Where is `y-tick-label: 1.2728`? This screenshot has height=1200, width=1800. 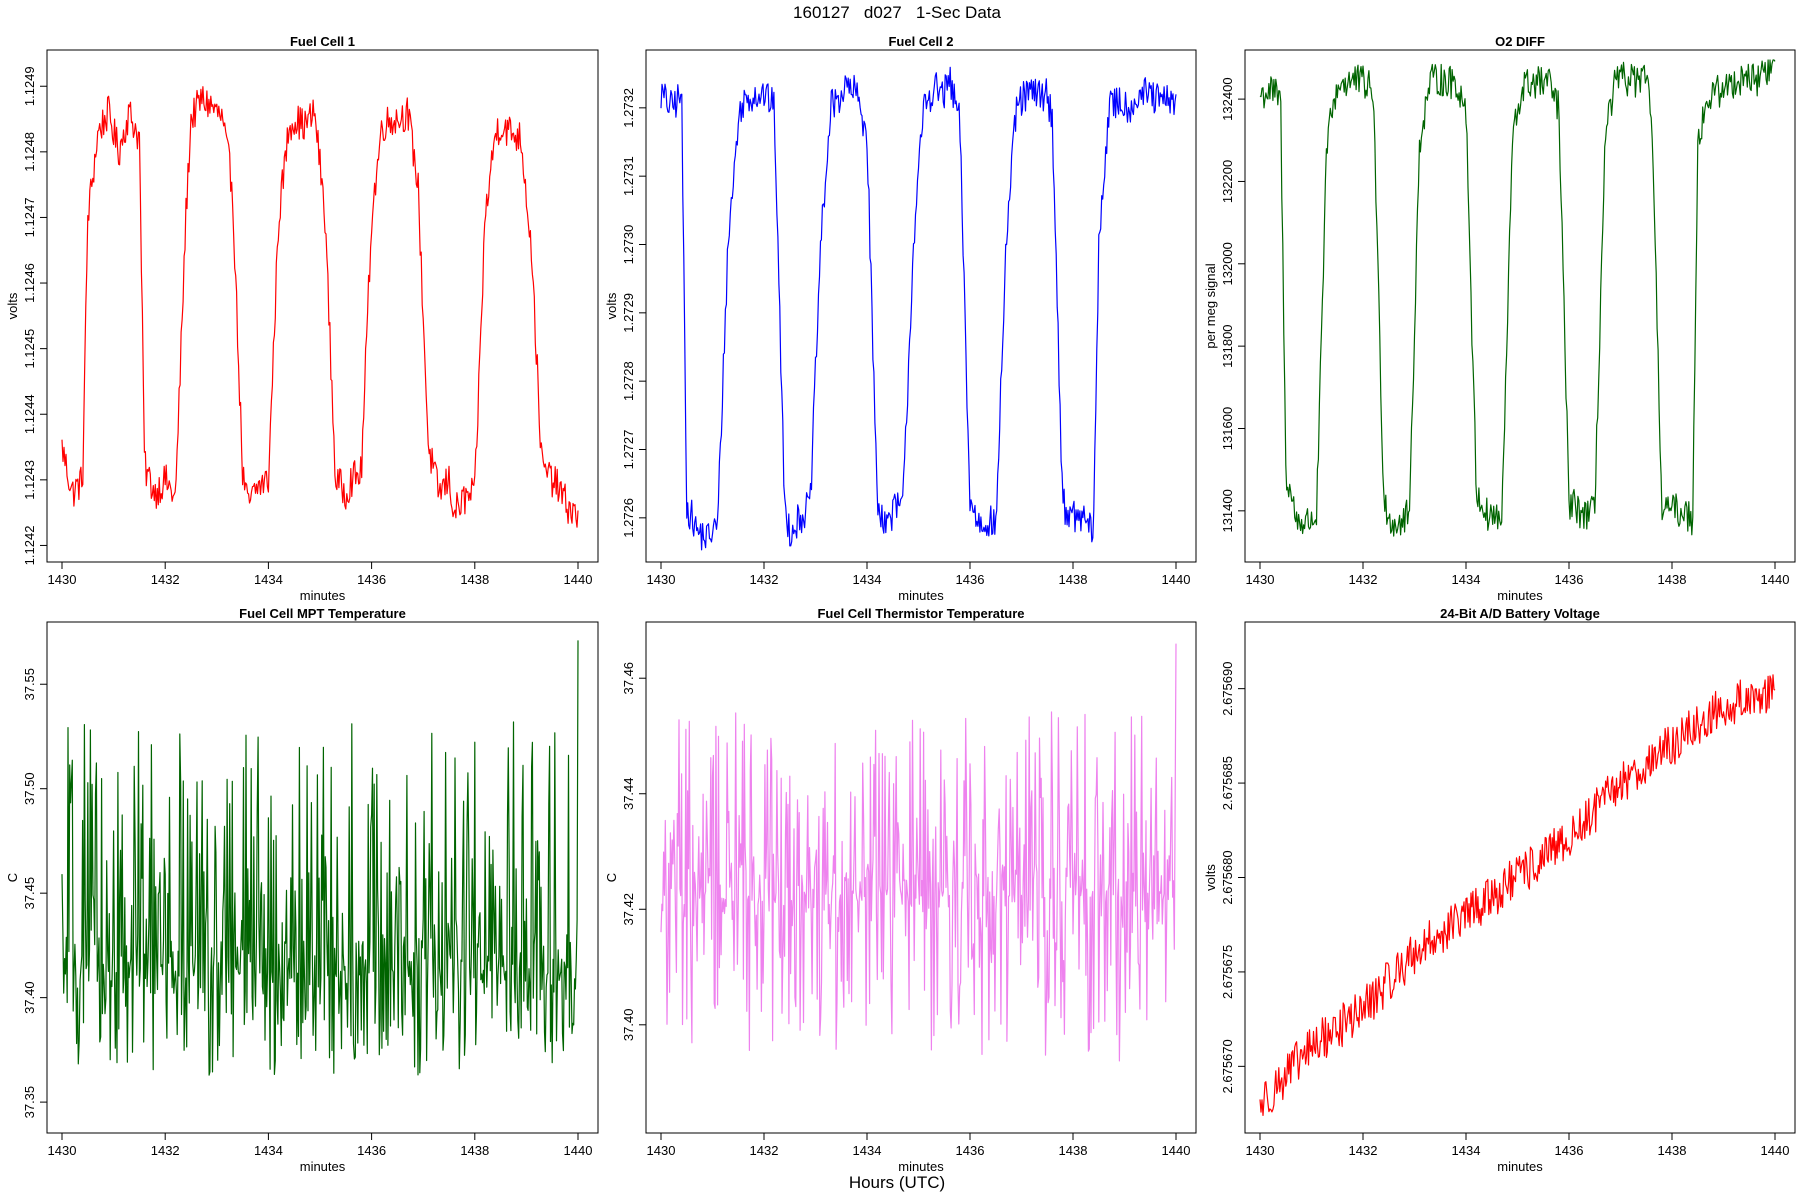
y-tick-label: 1.2728 is located at coordinates (628, 381).